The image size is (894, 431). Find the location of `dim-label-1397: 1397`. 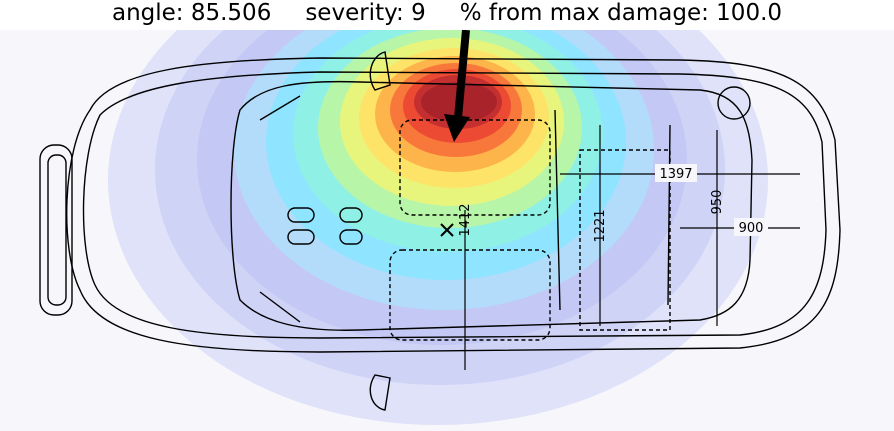

dim-label-1397: 1397 is located at coordinates (675, 174).